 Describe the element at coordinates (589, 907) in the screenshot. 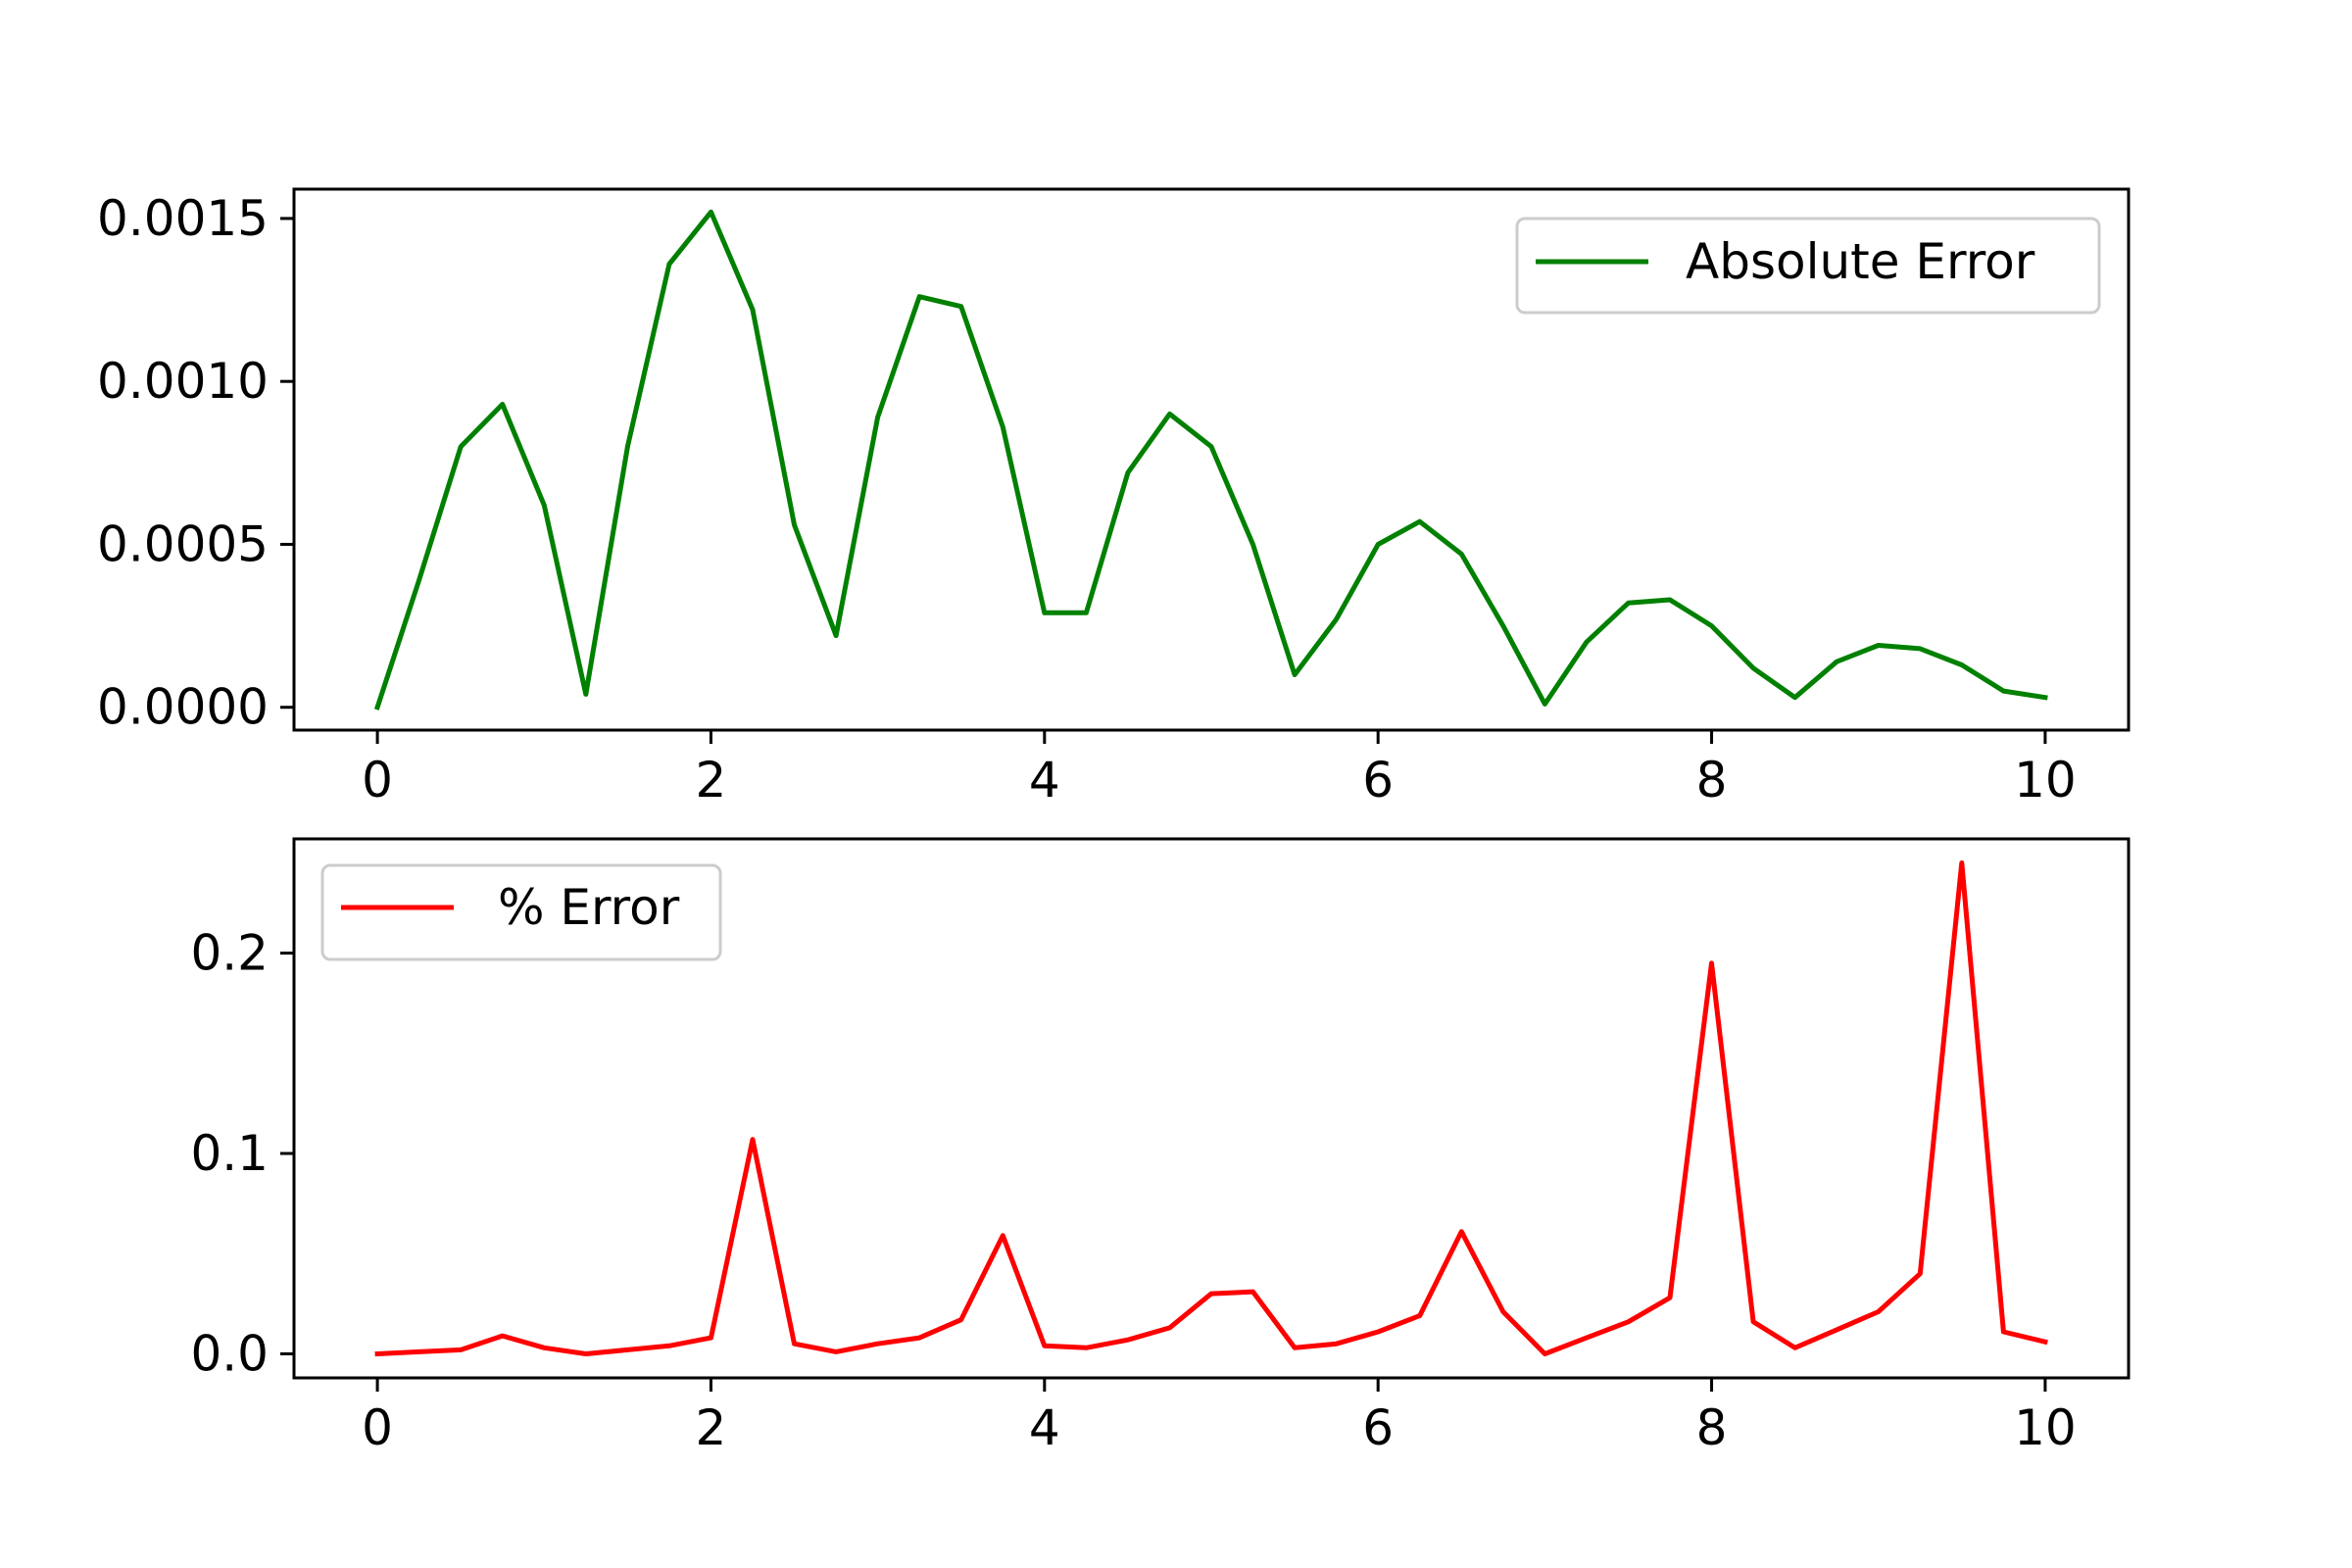

I see `percent-error-legend-label: % Error` at that location.